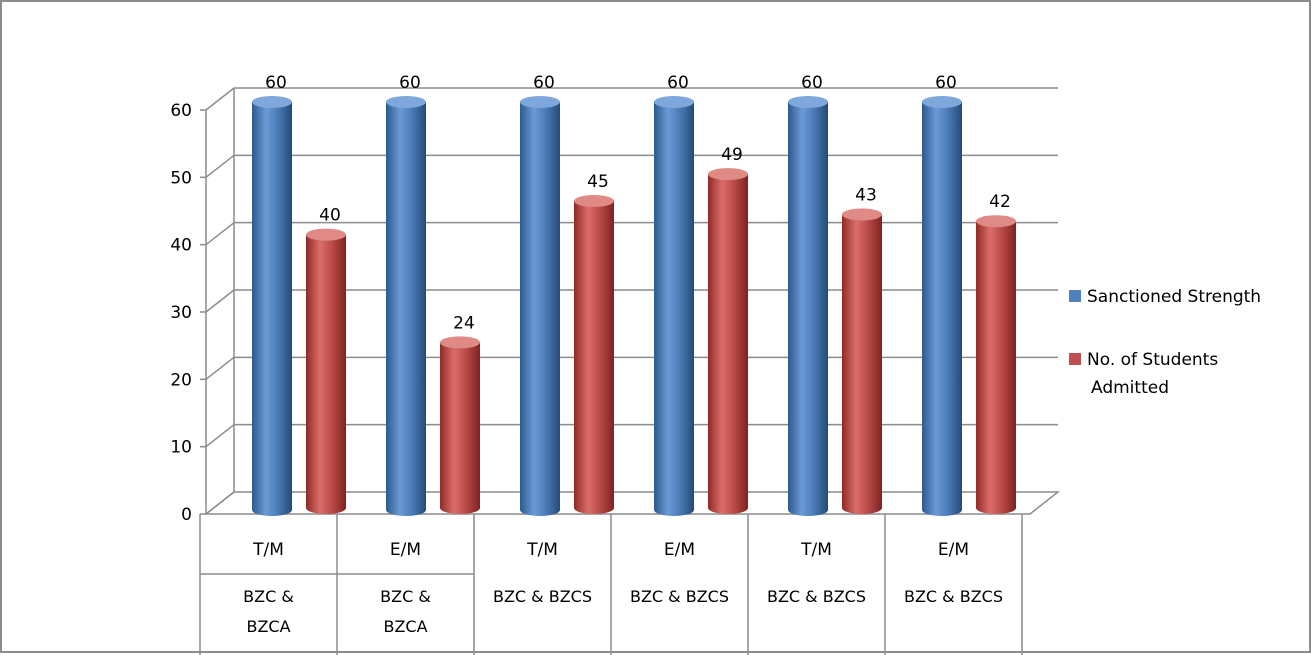 This screenshot has width=1311, height=655. Describe the element at coordinates (181, 313) in the screenshot. I see `y-tick-label: 30` at that location.